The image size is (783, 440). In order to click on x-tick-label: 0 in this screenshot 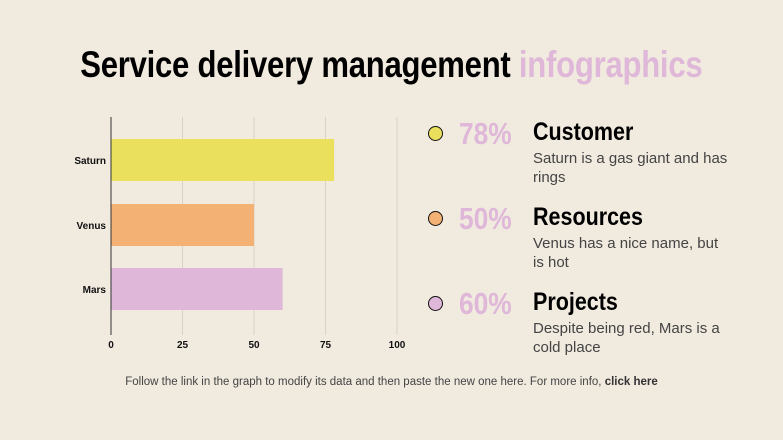, I will do `click(111, 345)`.